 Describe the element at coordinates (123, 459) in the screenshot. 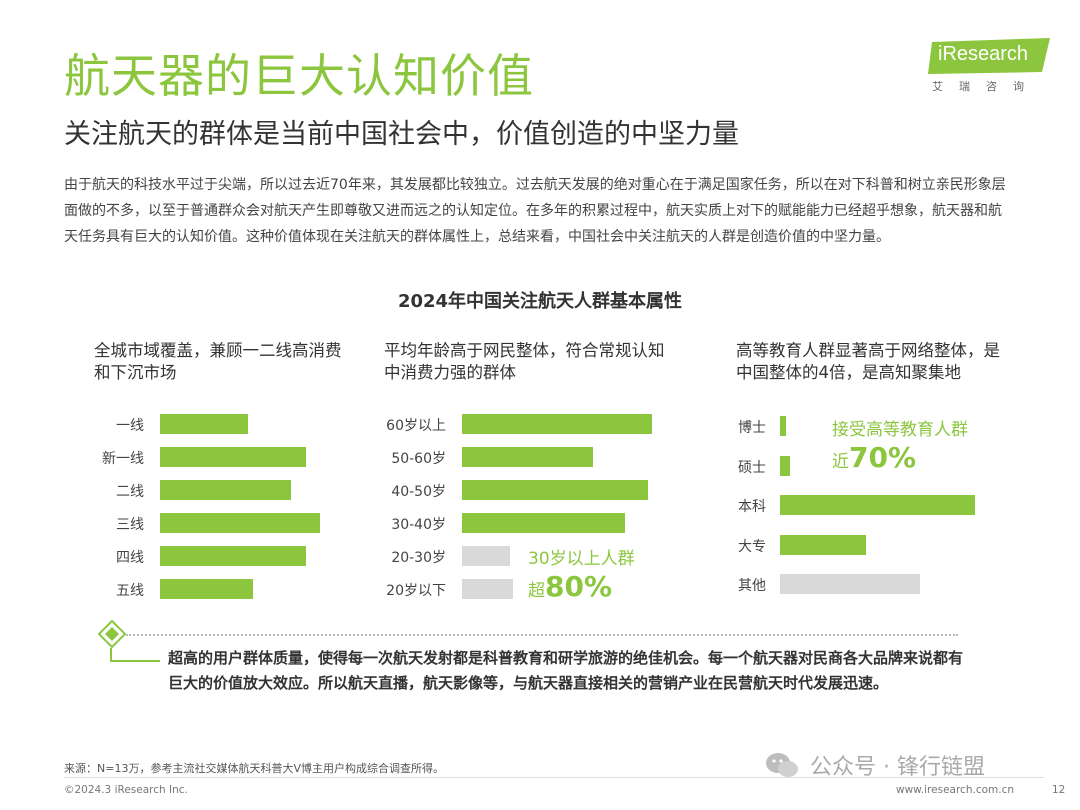

I see `city-bar-label: 新一线` at that location.